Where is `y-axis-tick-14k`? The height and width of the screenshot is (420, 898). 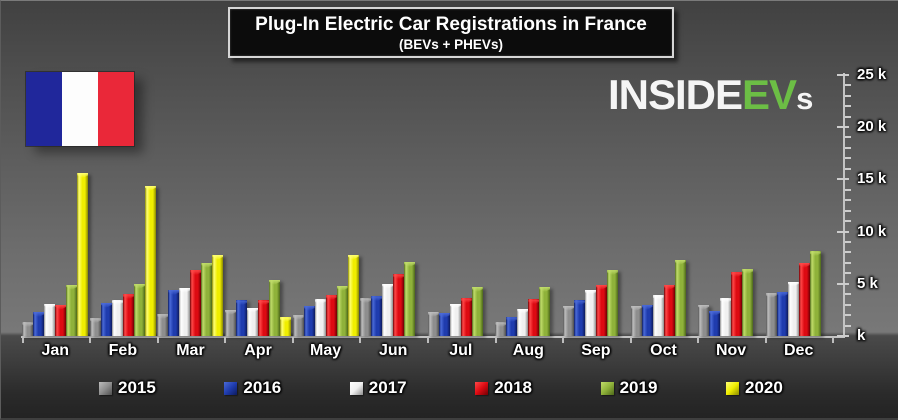 y-axis-tick-14k is located at coordinates (848, 189).